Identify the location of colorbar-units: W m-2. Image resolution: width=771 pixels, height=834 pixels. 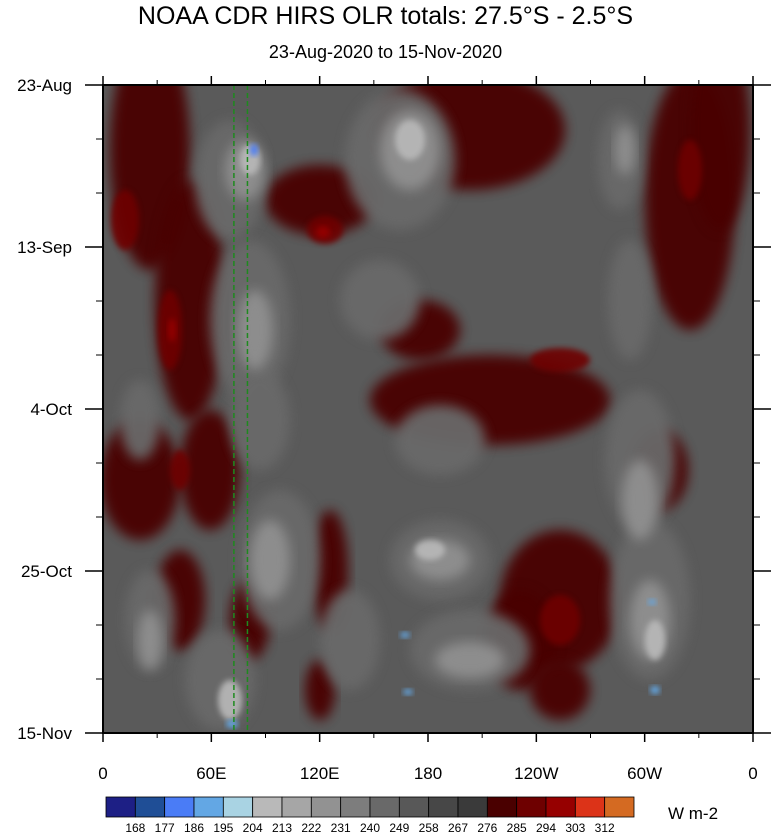
(693, 813).